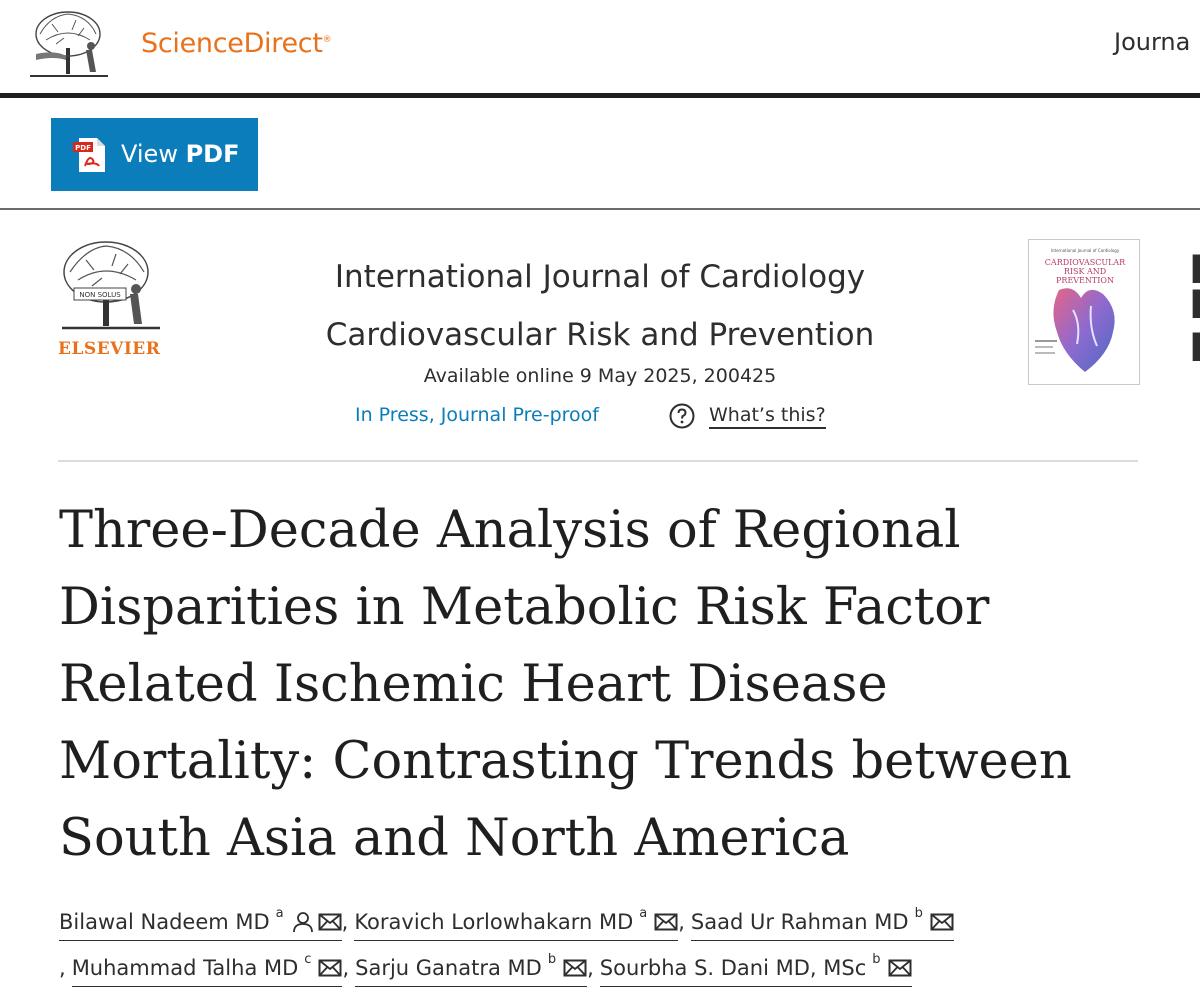 This screenshot has width=1200, height=1008. Describe the element at coordinates (1085, 250) in the screenshot. I see `cover-small-text: International Journal of Cardiology` at that location.